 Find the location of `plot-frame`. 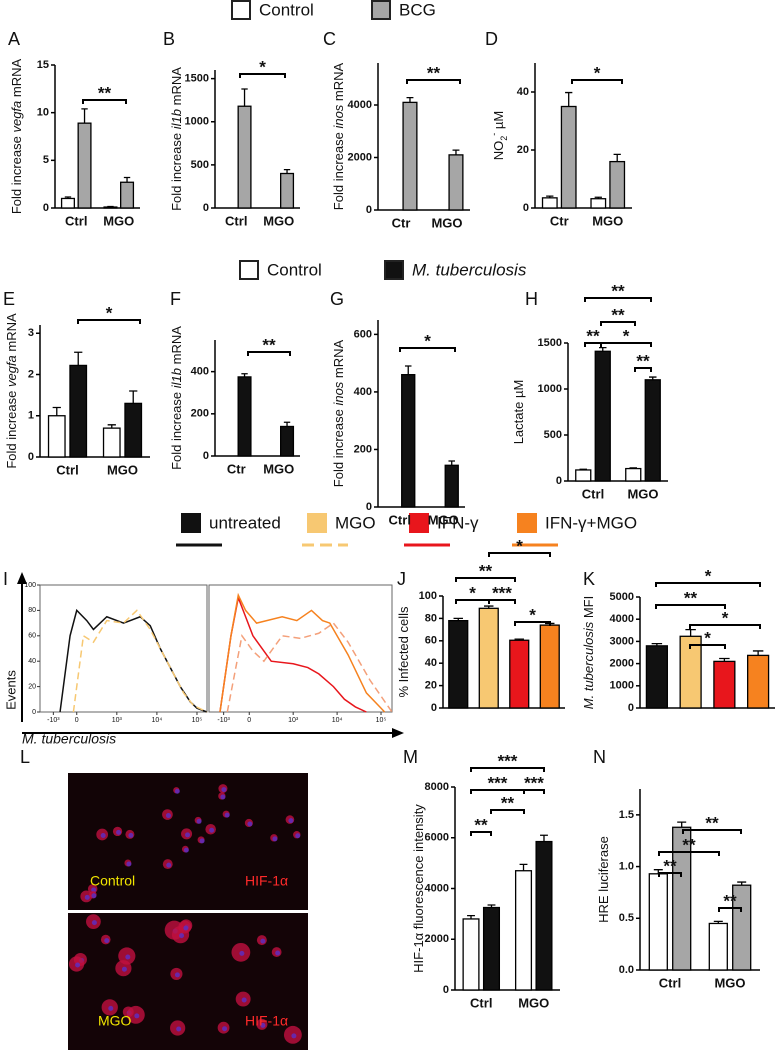

plot-frame is located at coordinates (300, 648).